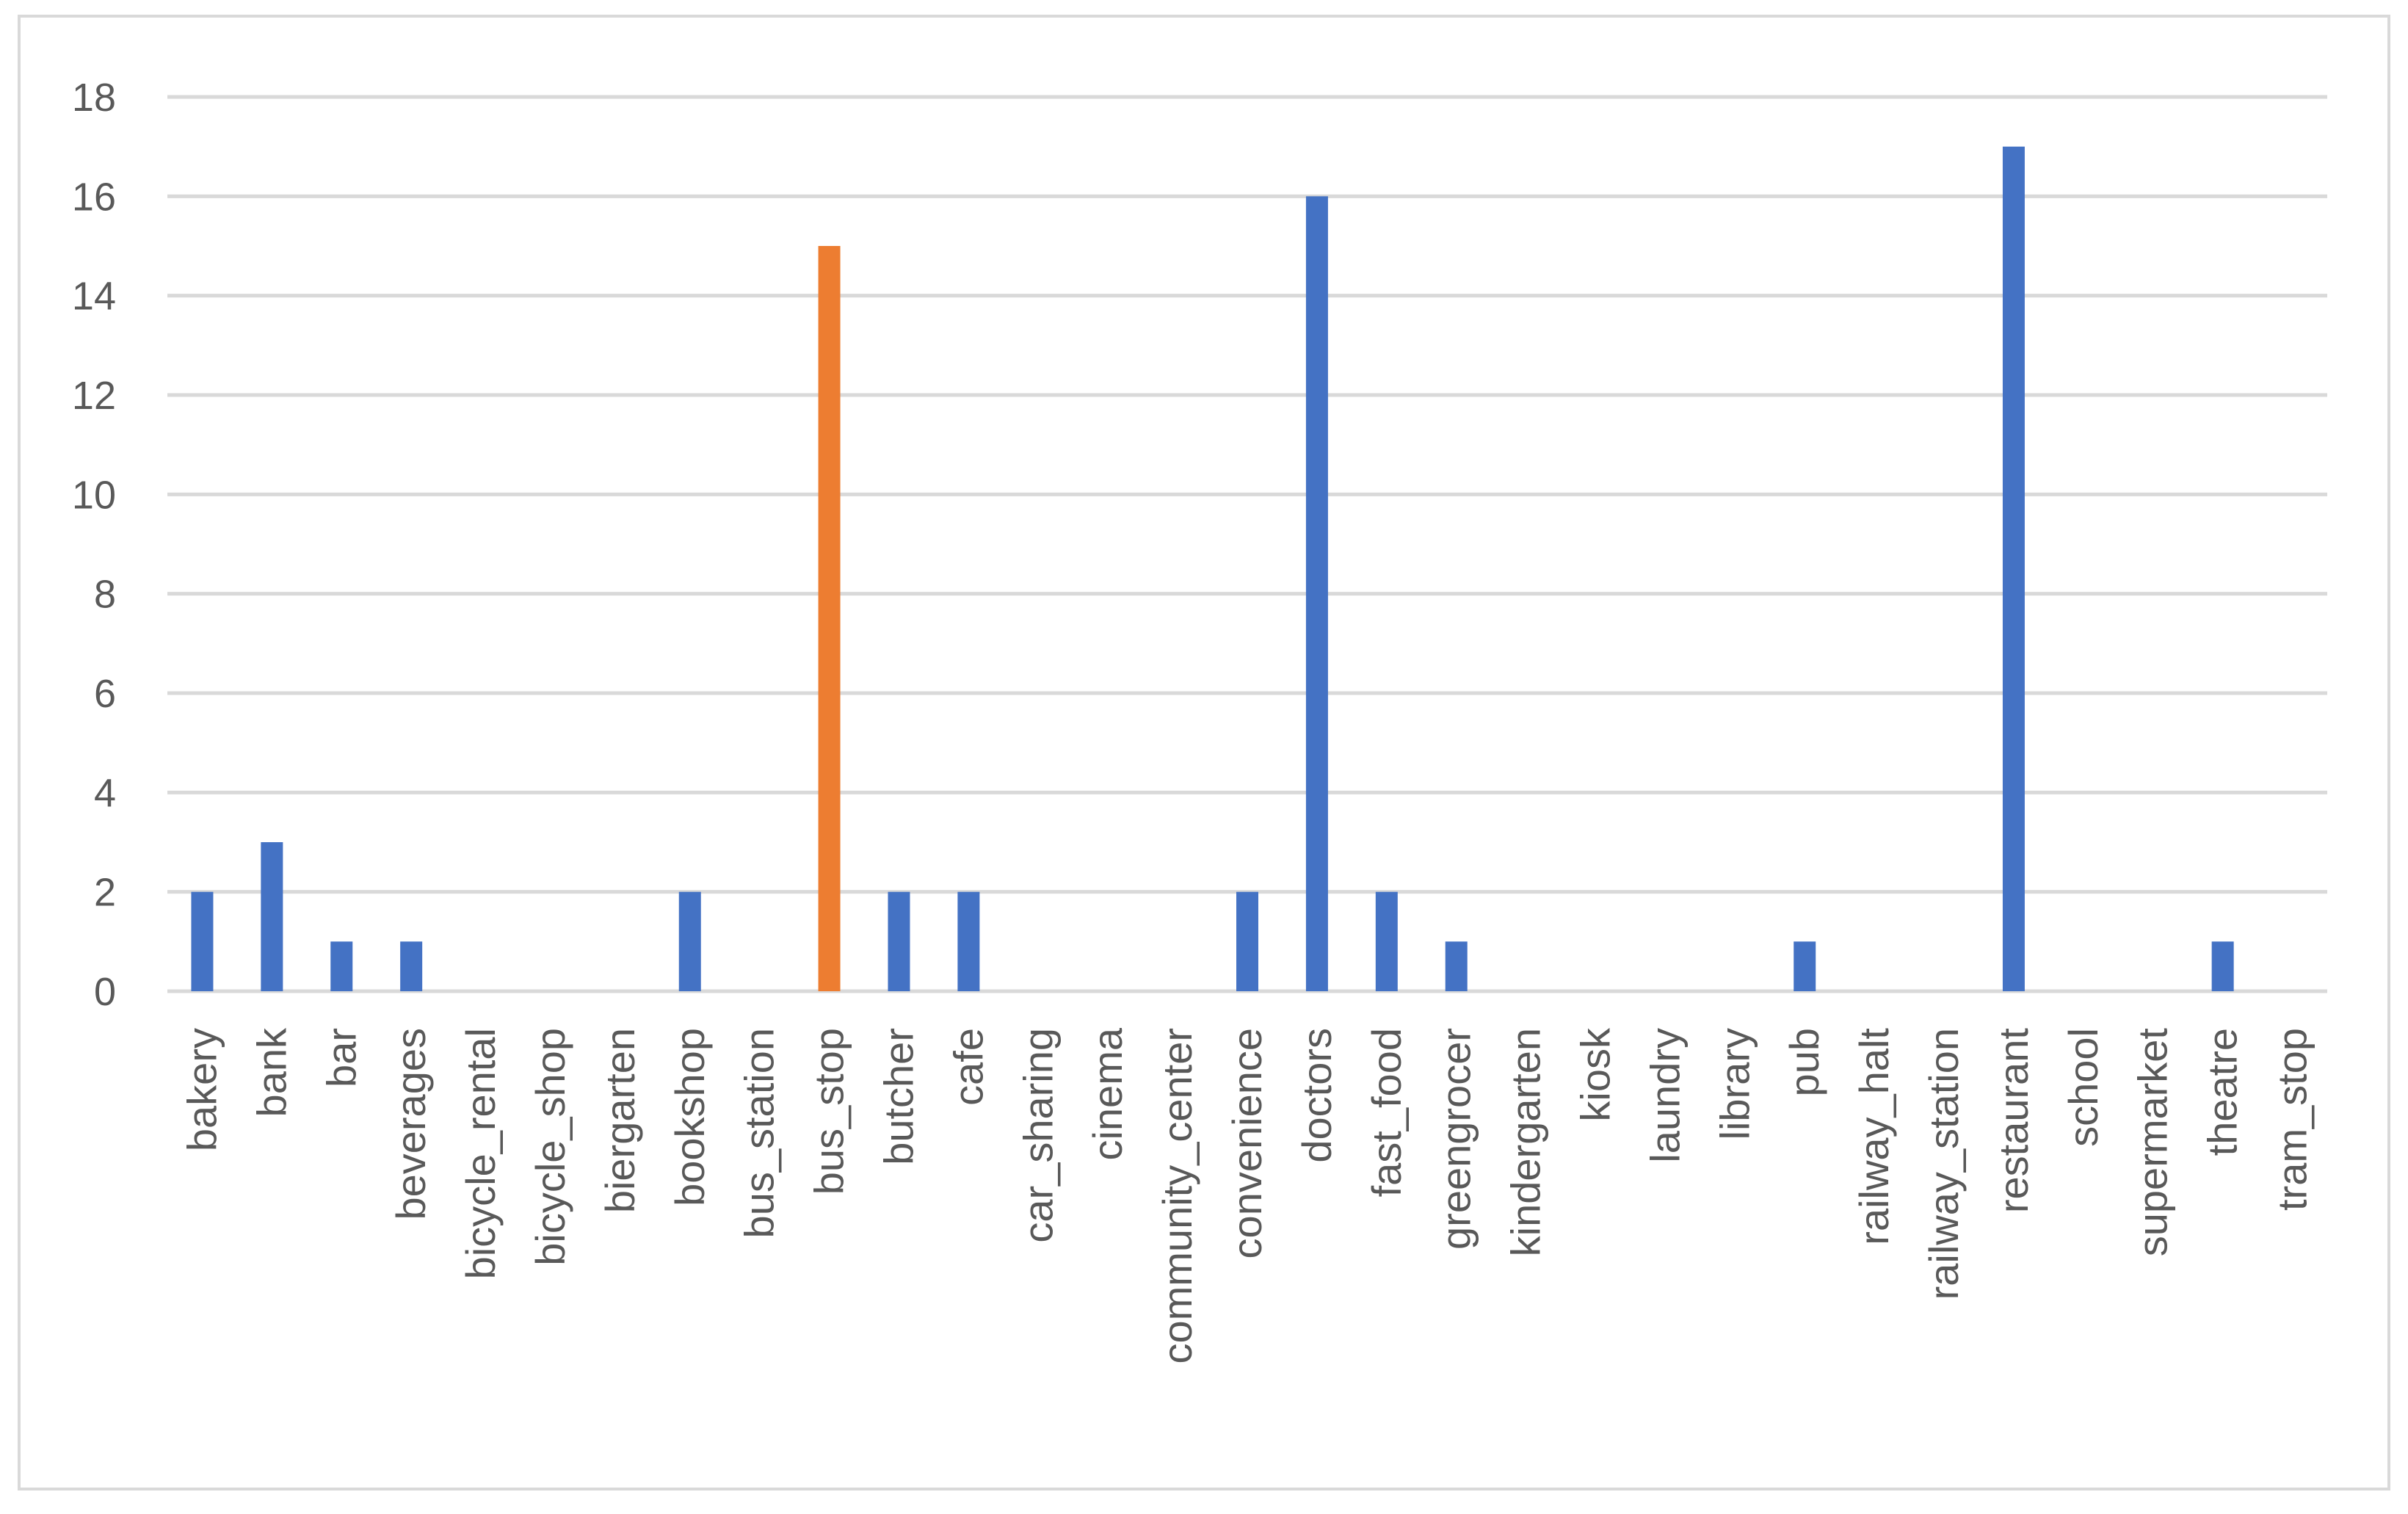 The height and width of the screenshot is (1514, 2408). I want to click on x-category-label: bus_station, so click(760, 1133).